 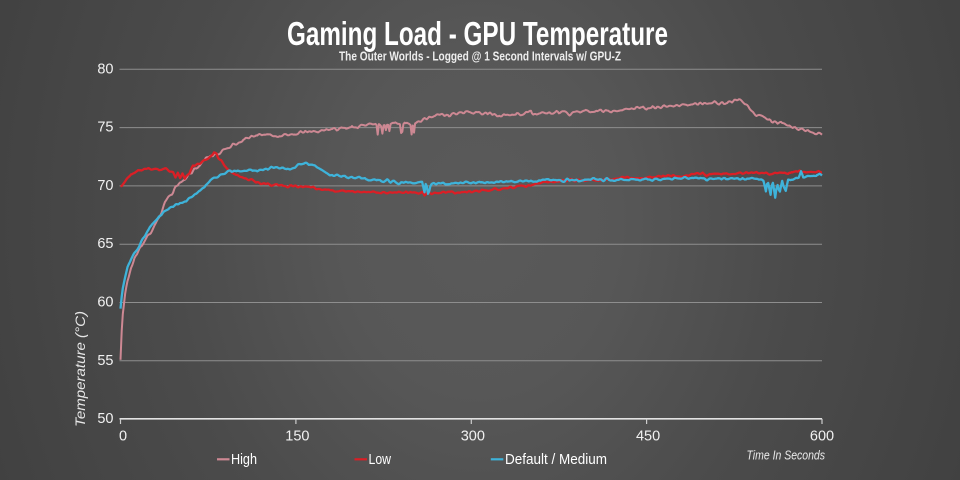 I want to click on svg-text: Low, so click(x=380, y=459).